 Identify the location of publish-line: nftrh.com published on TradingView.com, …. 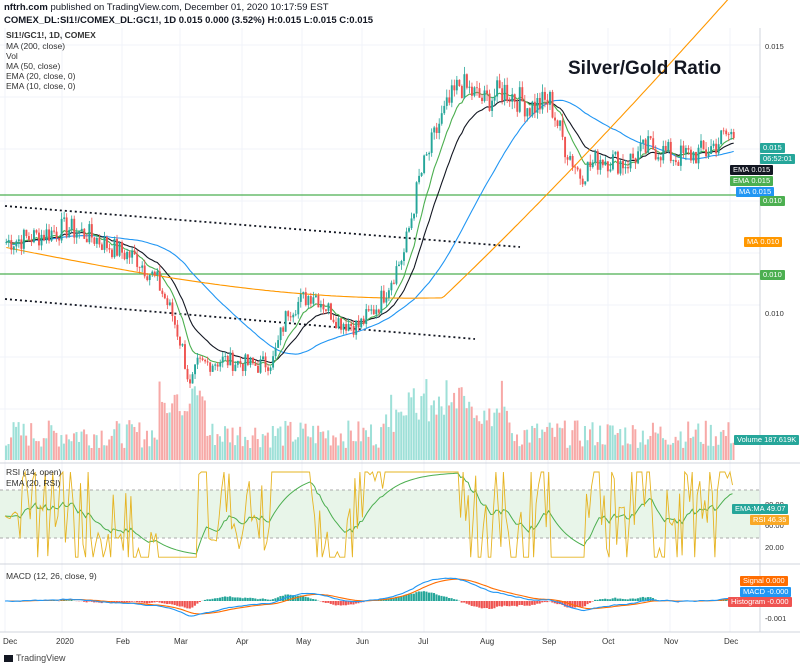
(166, 7).